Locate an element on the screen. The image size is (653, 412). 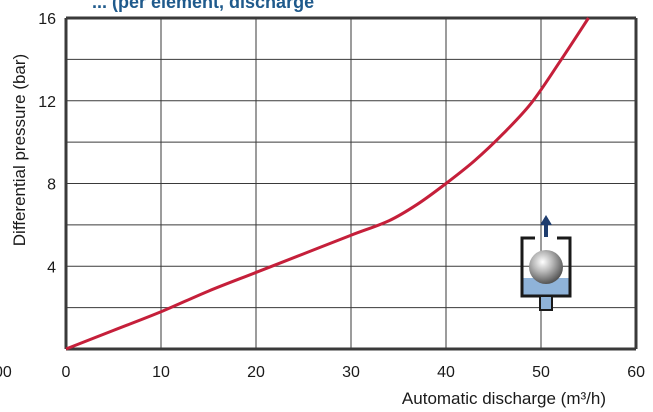
y-tick-label: 16 is located at coordinates (47, 19).